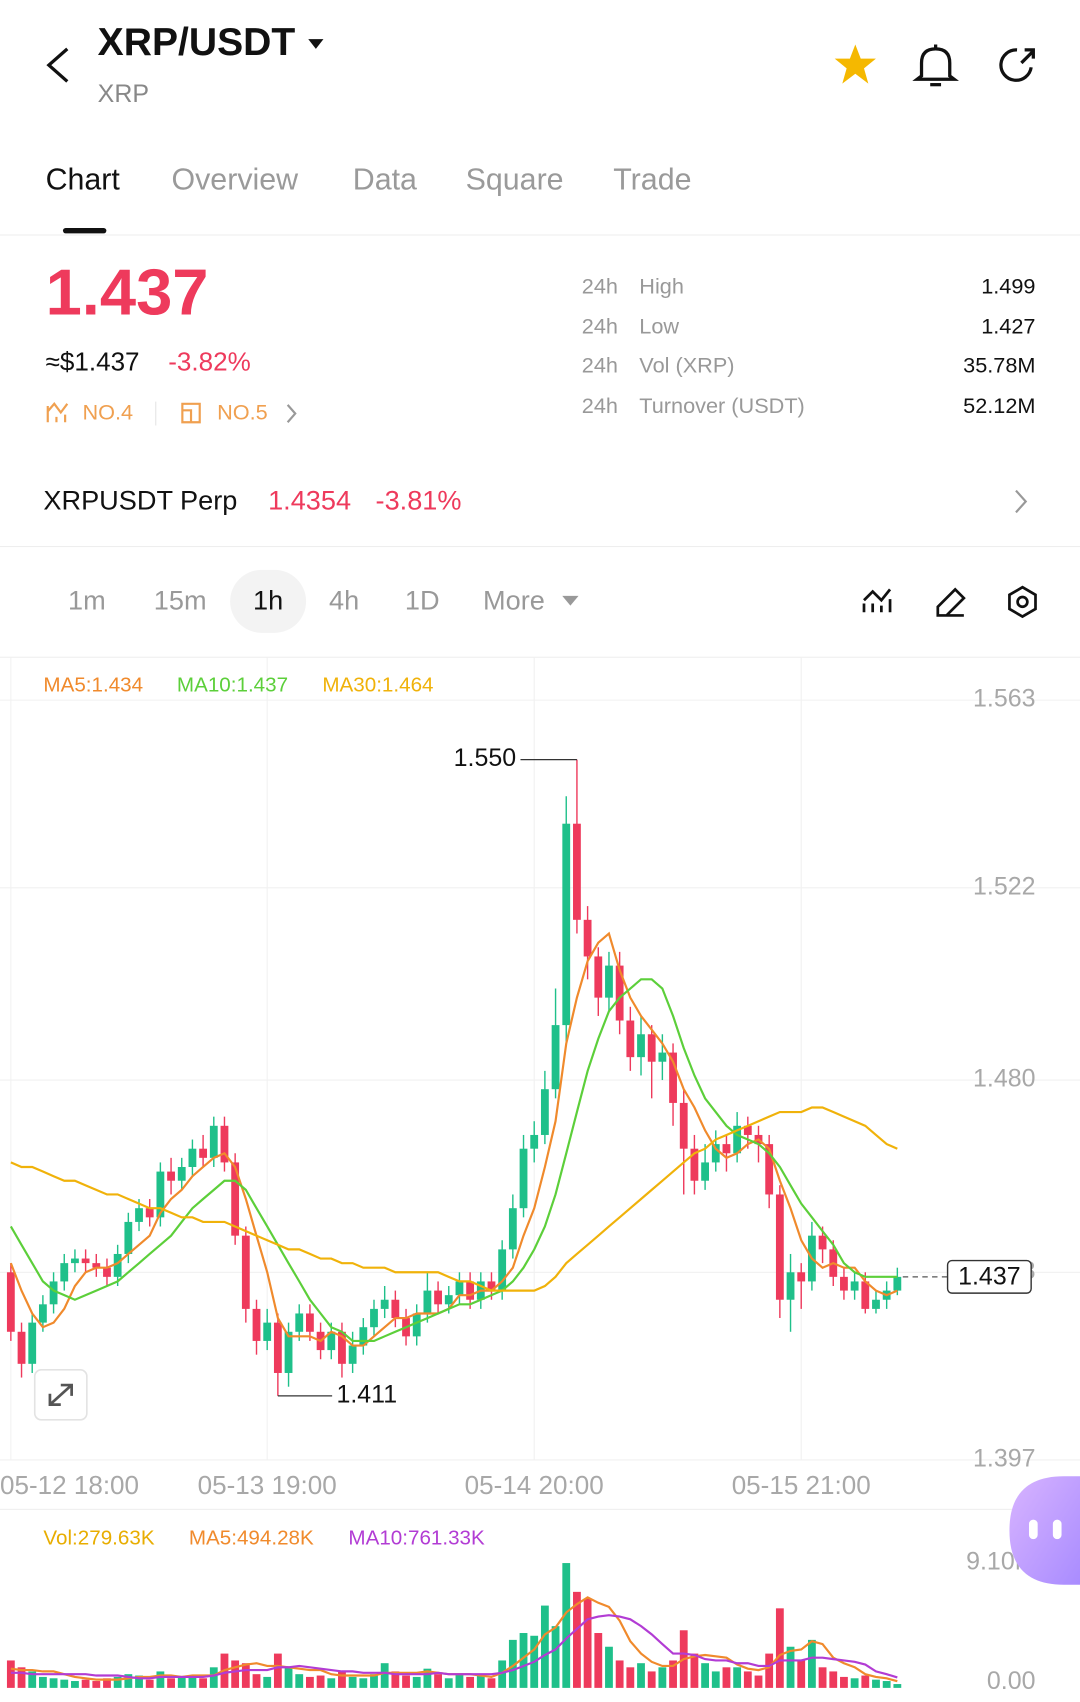  I want to click on x-tick-label: 05-12 18:00, so click(69, 1485).